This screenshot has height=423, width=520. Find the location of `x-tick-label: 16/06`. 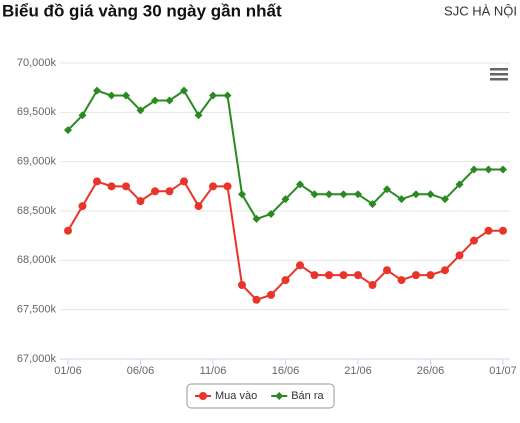

x-tick-label: 16/06 is located at coordinates (286, 371).